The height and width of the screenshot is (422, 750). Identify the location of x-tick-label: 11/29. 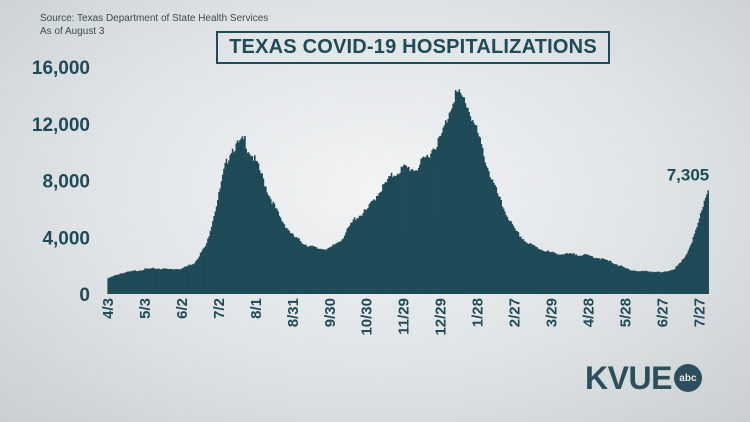
(404, 316).